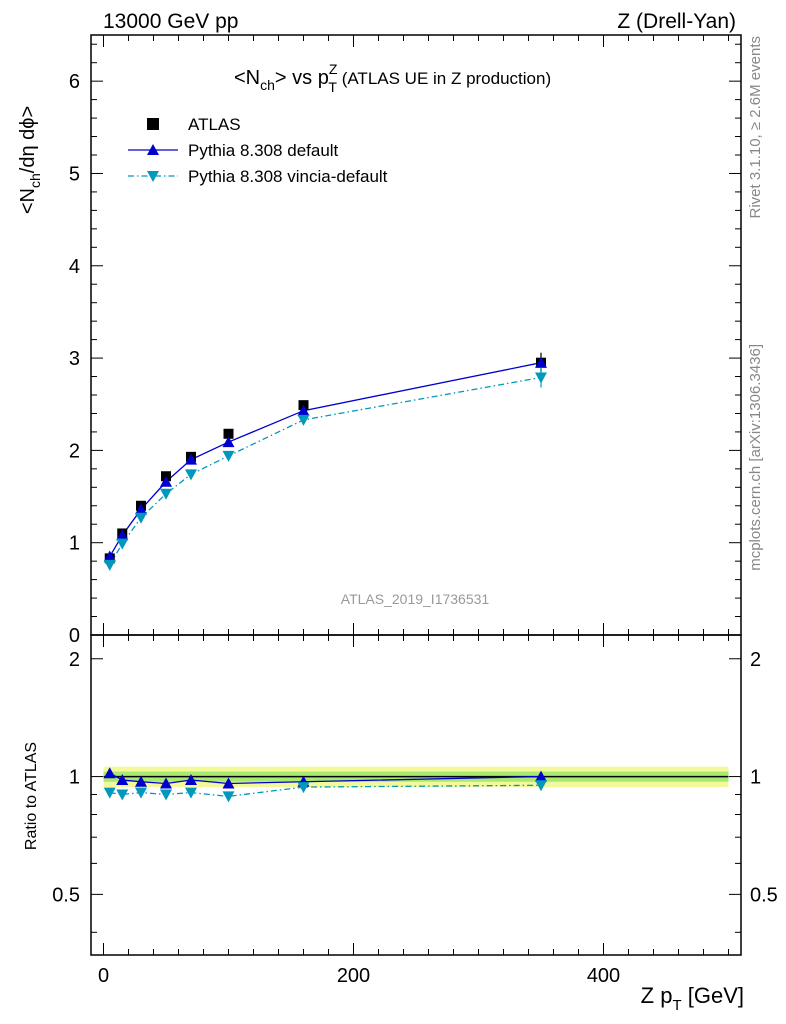 The height and width of the screenshot is (1024, 786). What do you see at coordinates (74, 636) in the screenshot?
I see `y-tick-label: 0` at bounding box center [74, 636].